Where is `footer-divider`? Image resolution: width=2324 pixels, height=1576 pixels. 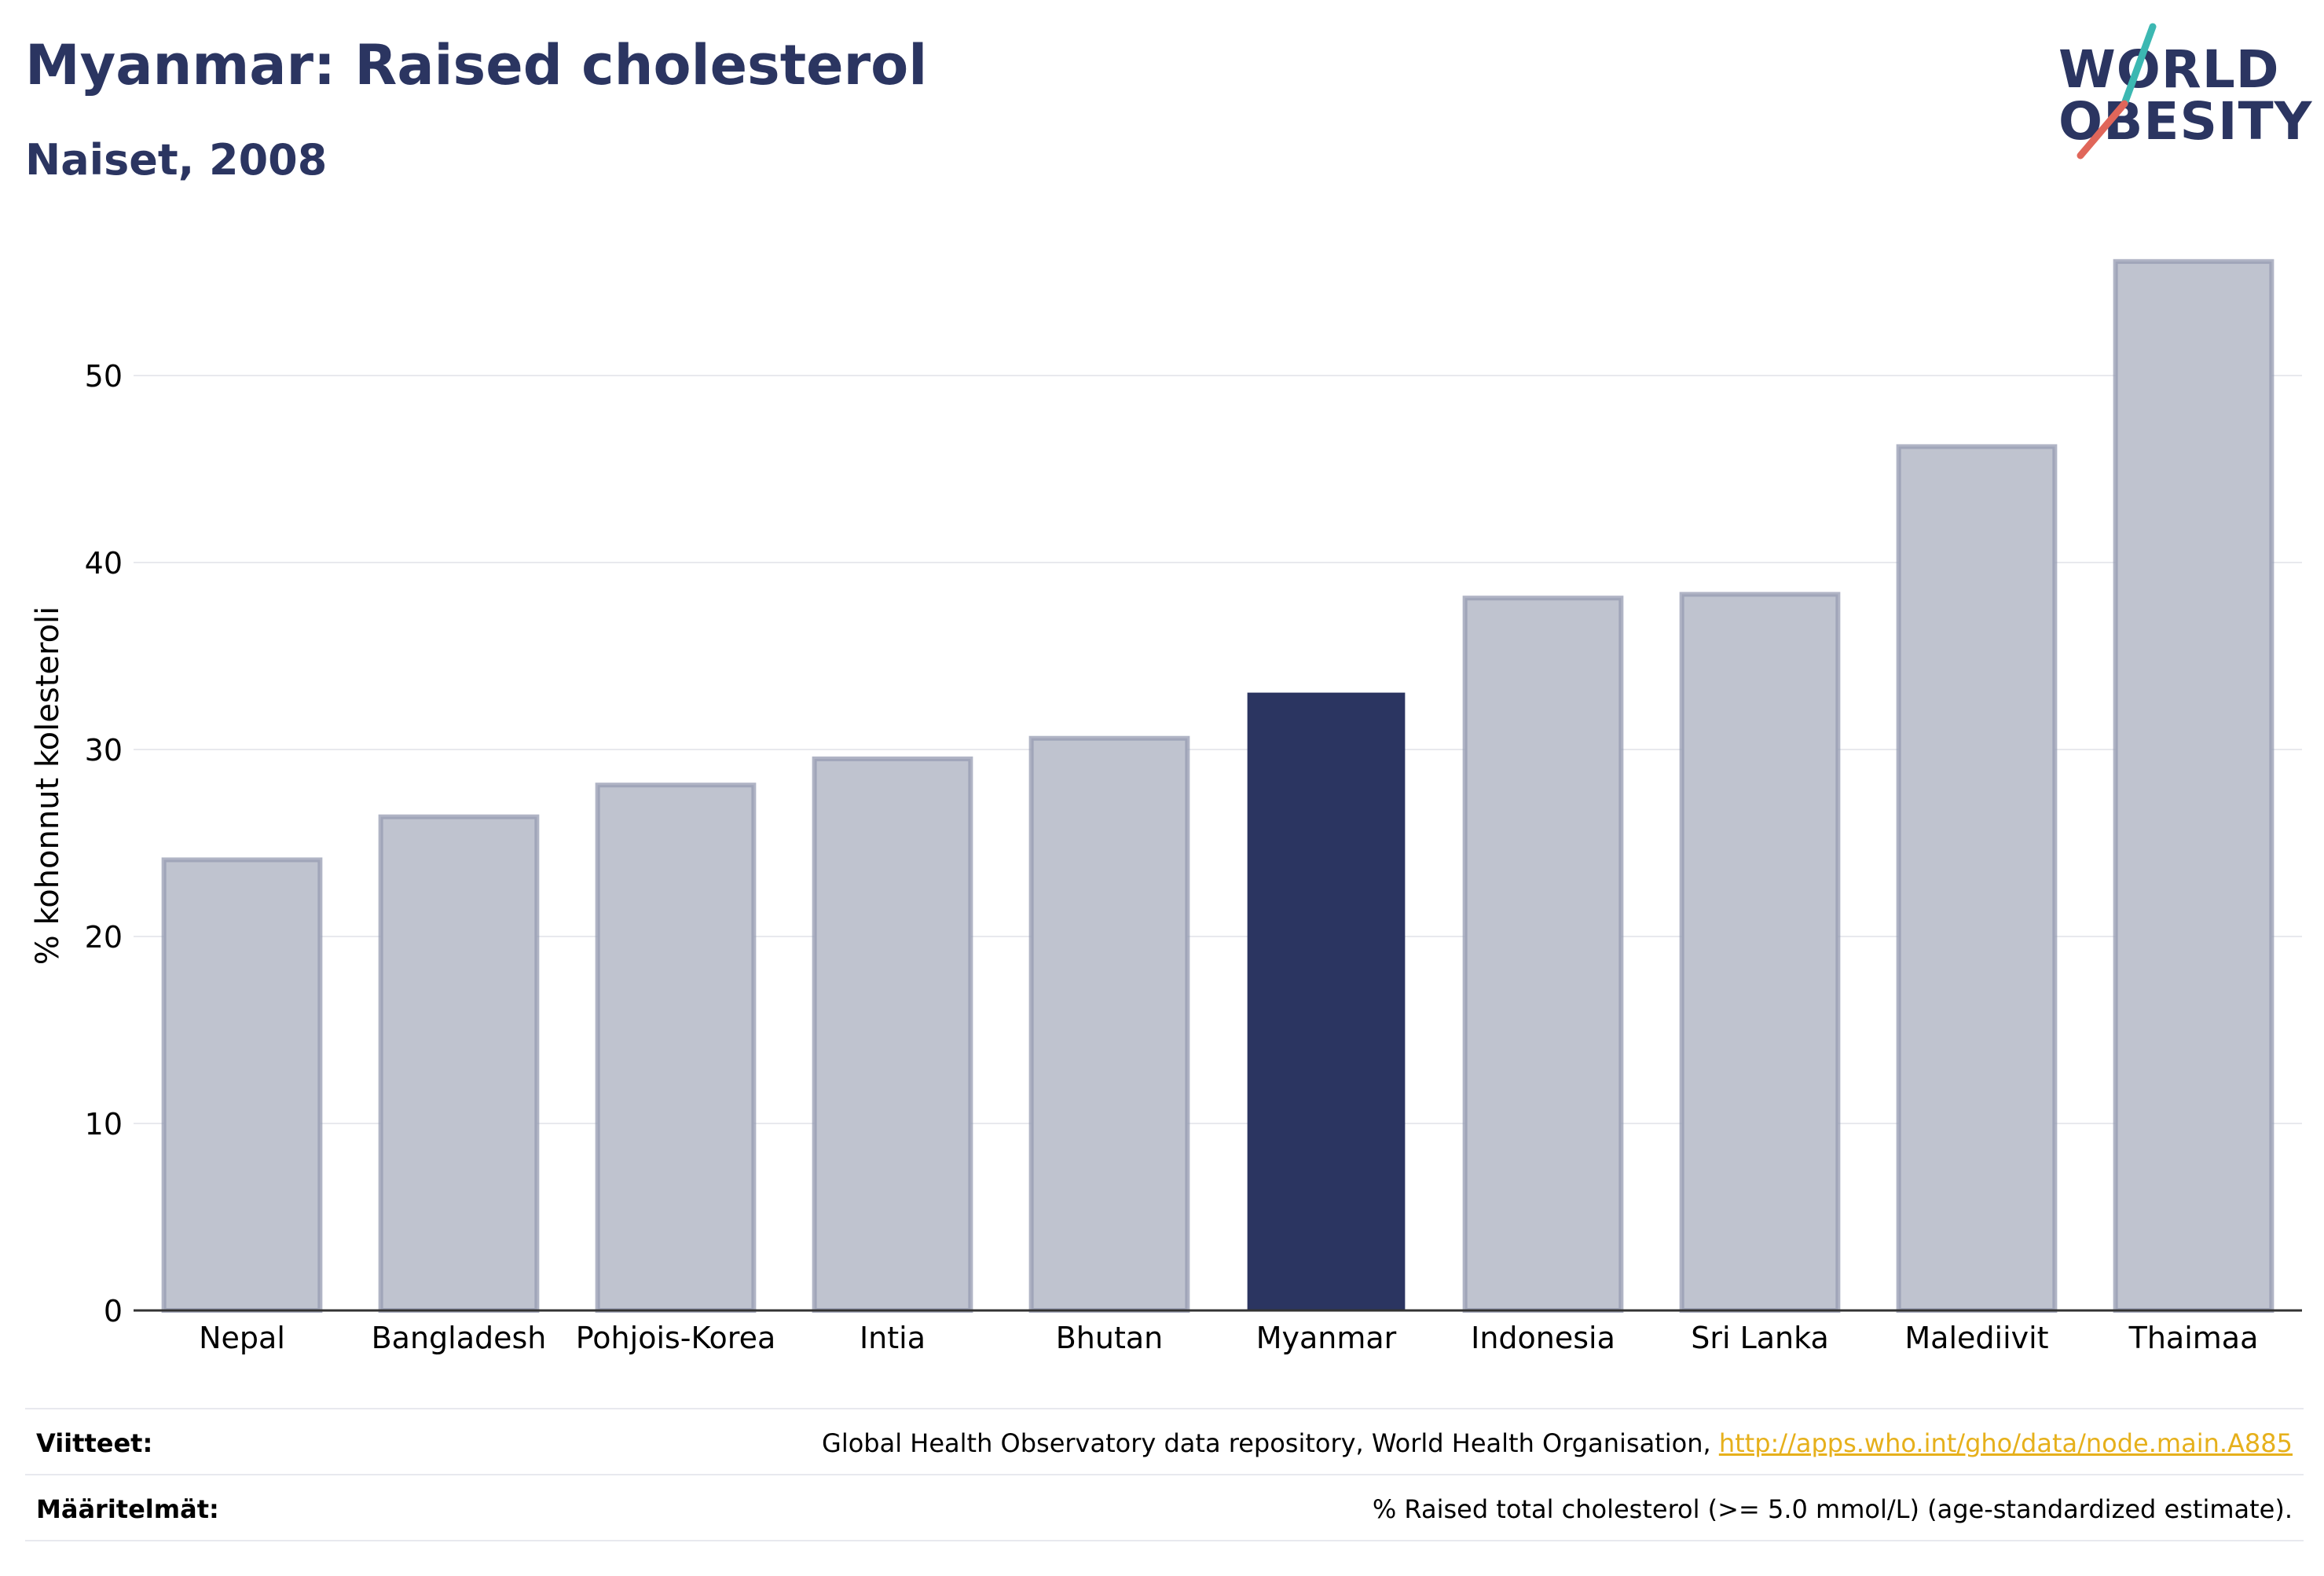
footer-divider is located at coordinates (1164, 1540).